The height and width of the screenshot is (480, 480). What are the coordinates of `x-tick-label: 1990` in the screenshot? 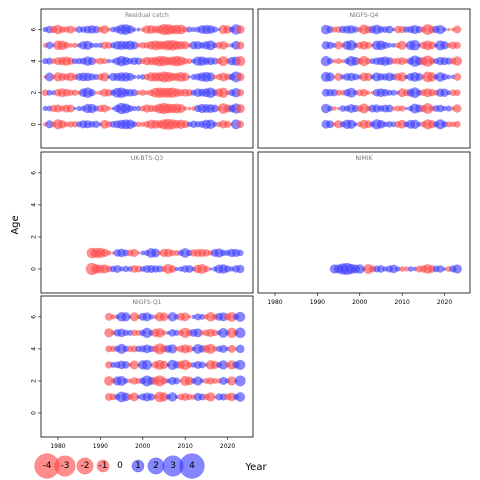 It's located at (317, 302).